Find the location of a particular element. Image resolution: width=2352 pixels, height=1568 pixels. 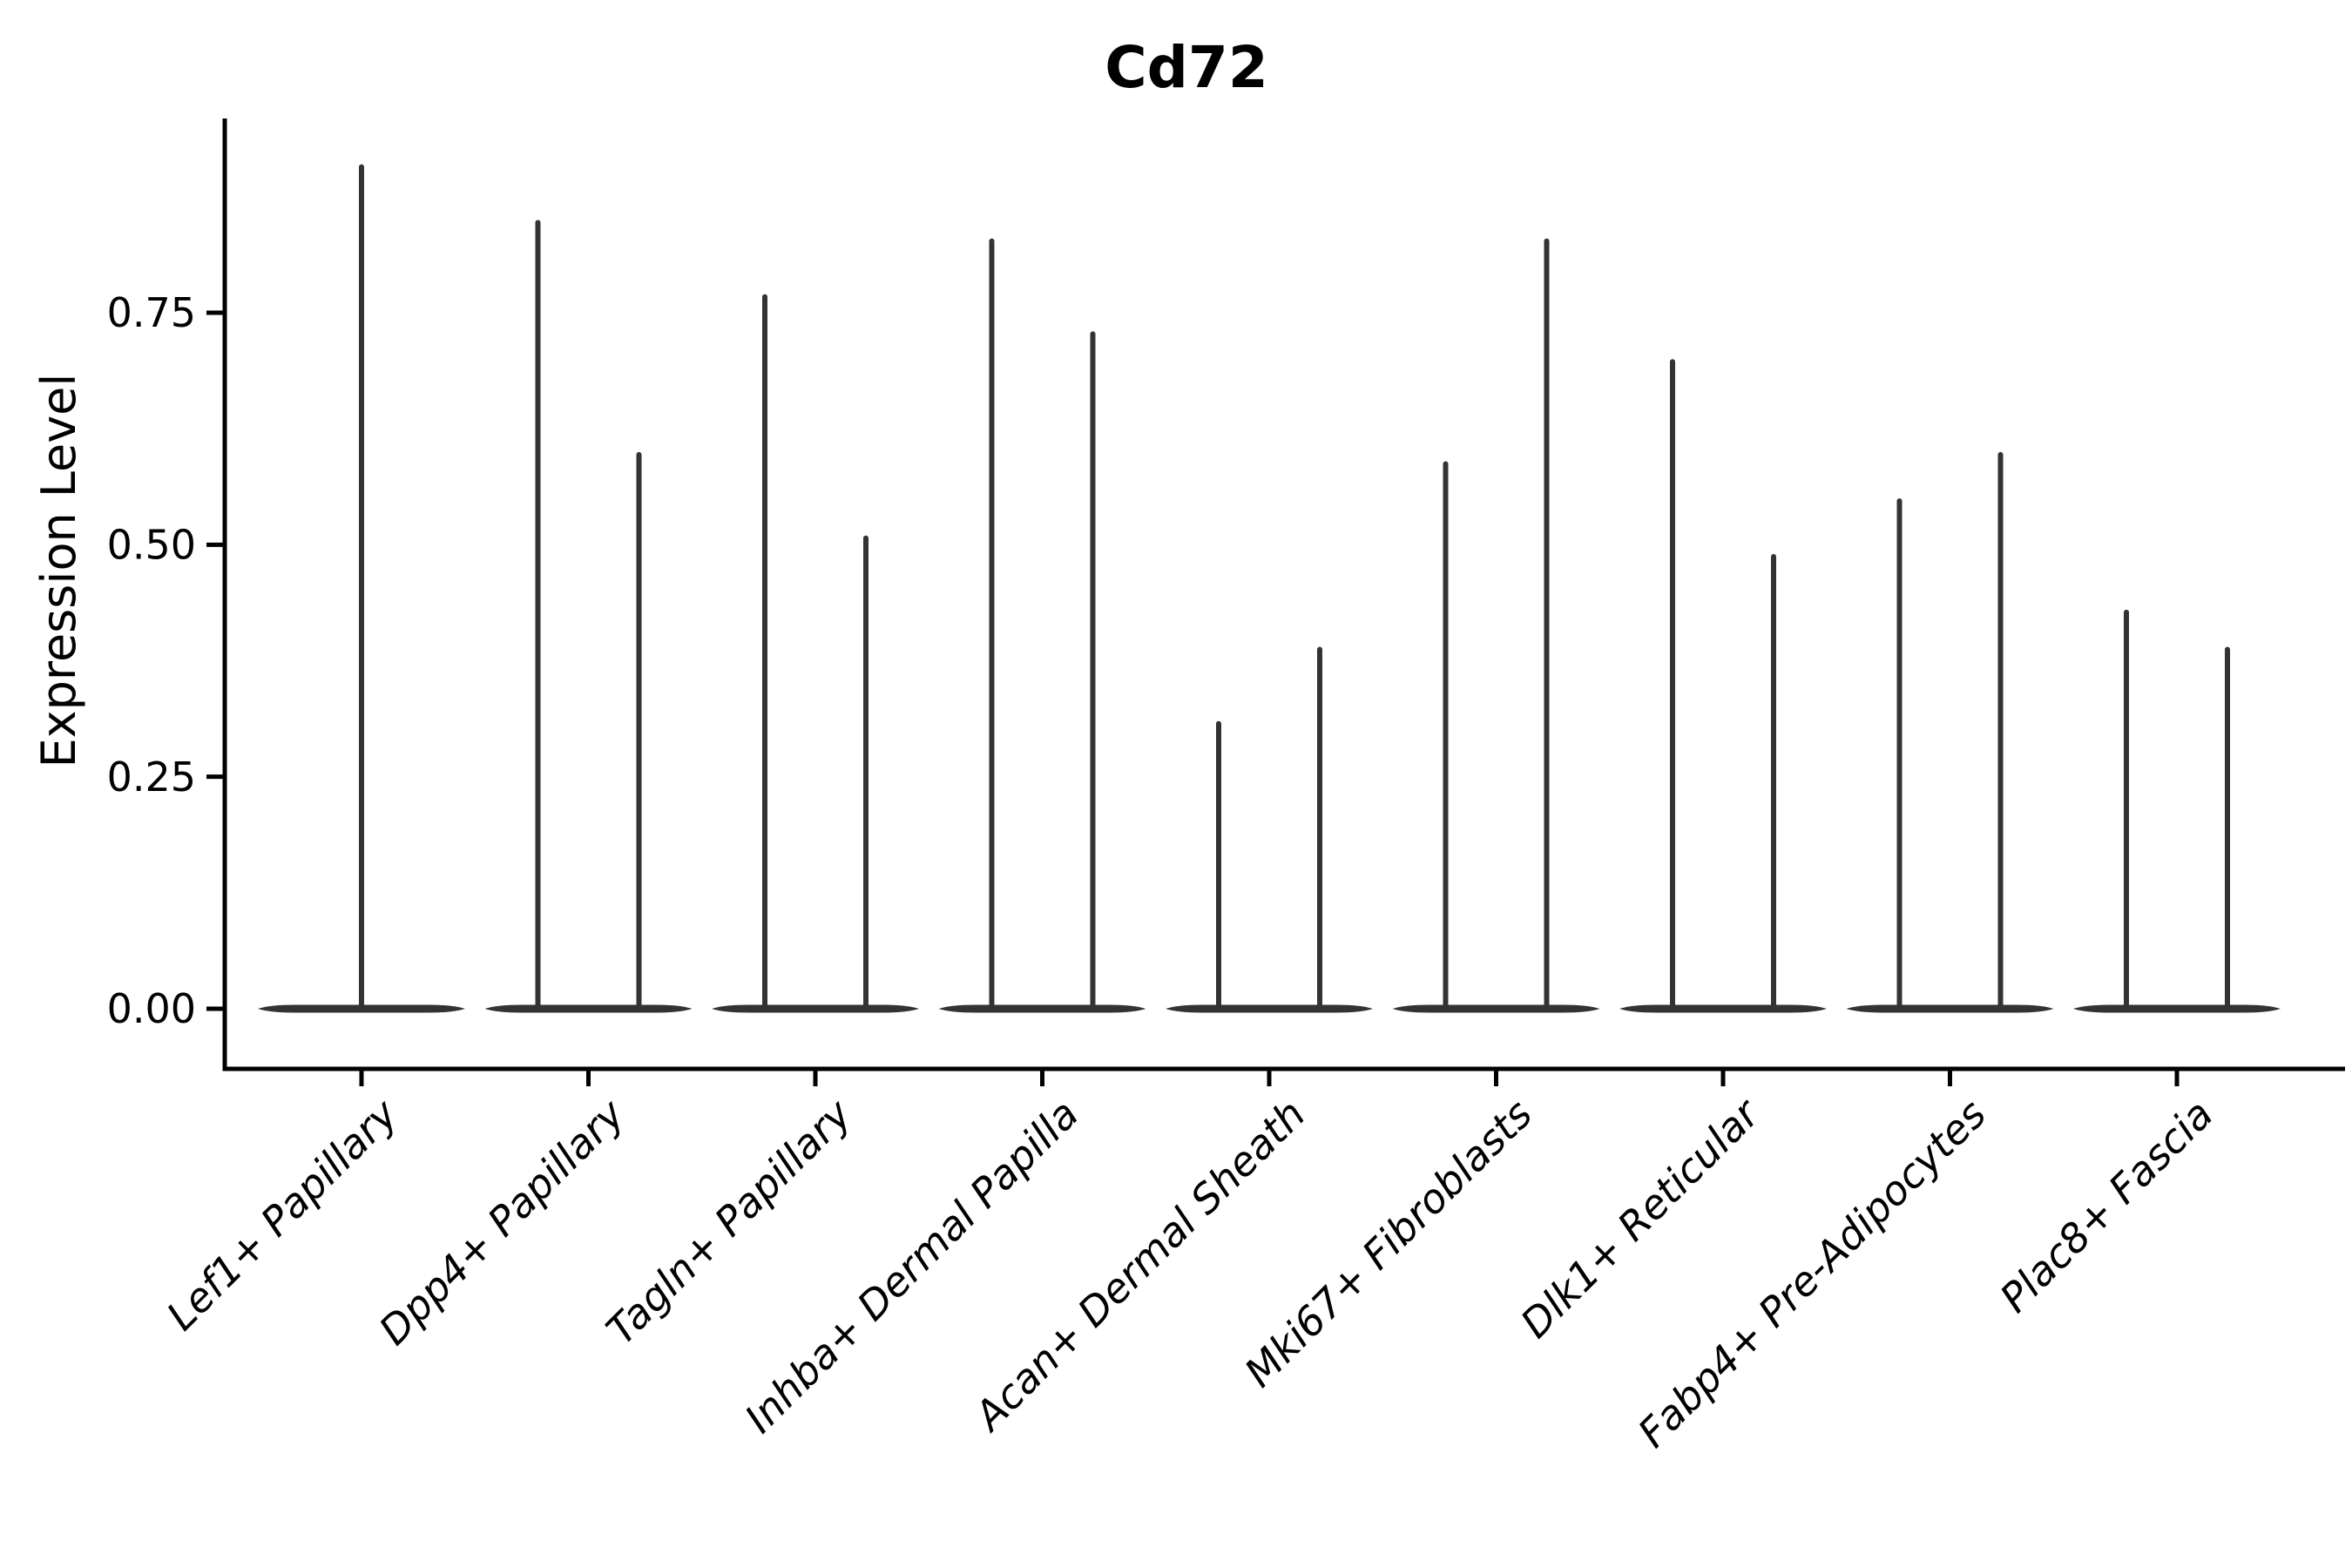

y-tick-label: 0.75 is located at coordinates (151, 312).